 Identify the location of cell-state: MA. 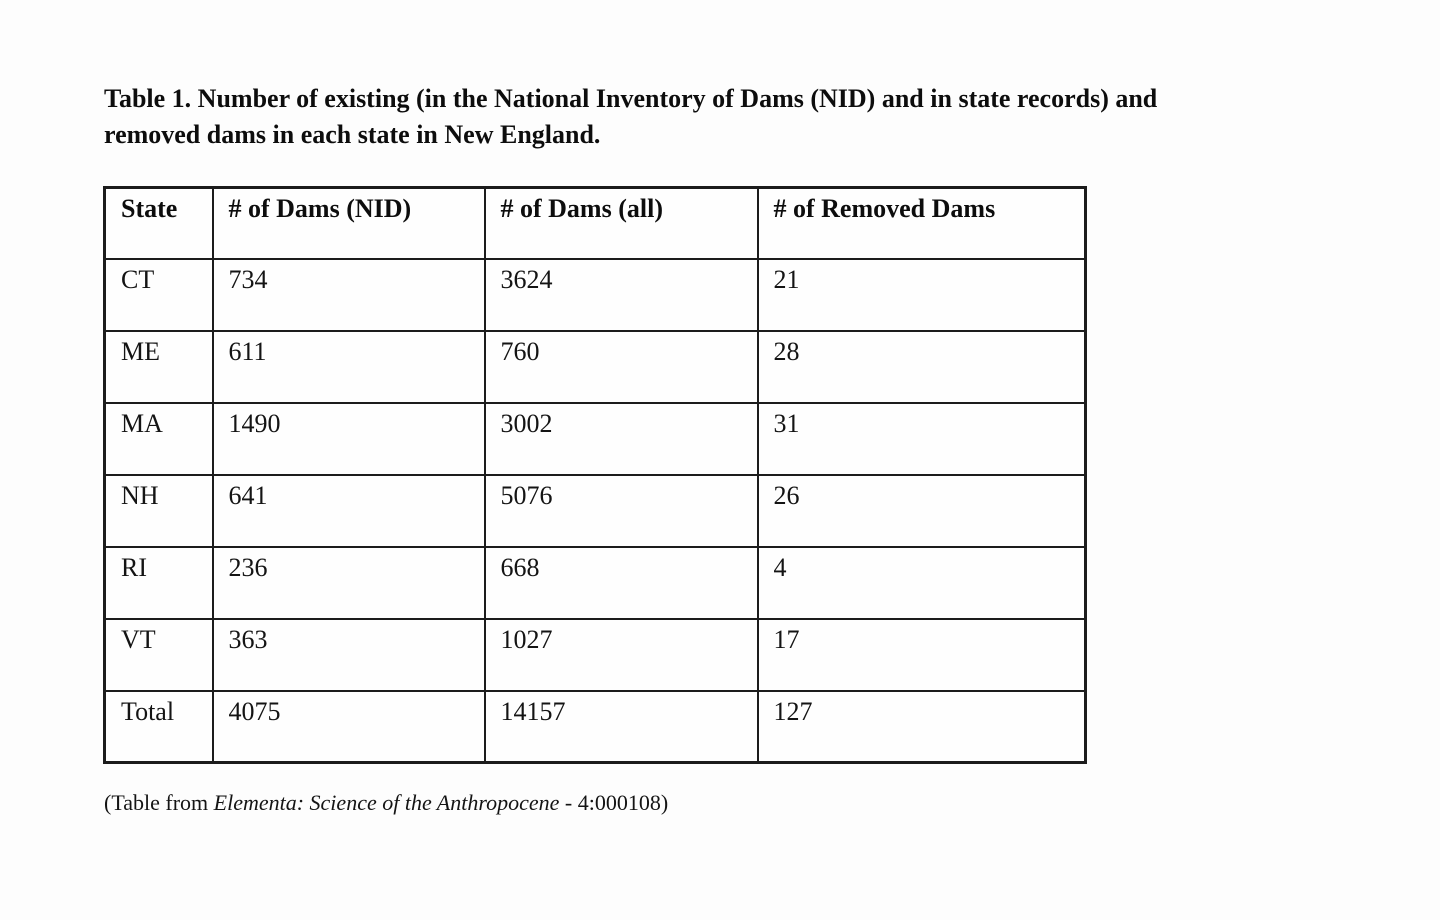
(158, 438).